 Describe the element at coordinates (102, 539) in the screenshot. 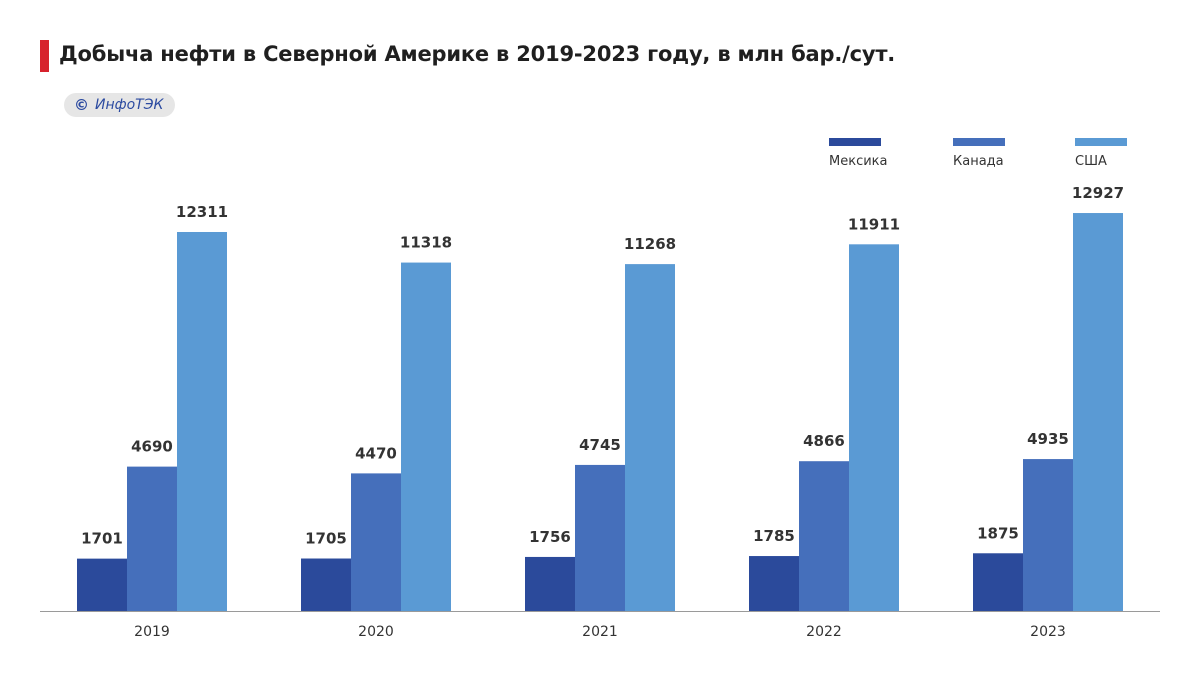

I see `value-label: 1701` at that location.